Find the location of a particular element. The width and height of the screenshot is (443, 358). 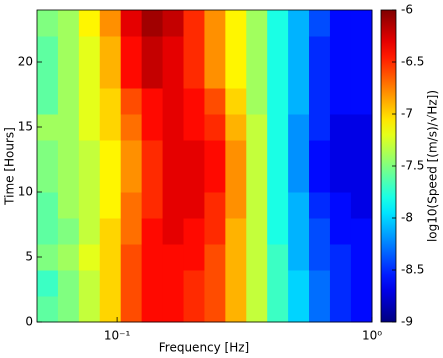

colorbar-tick-label: -9 is located at coordinates (407, 322).